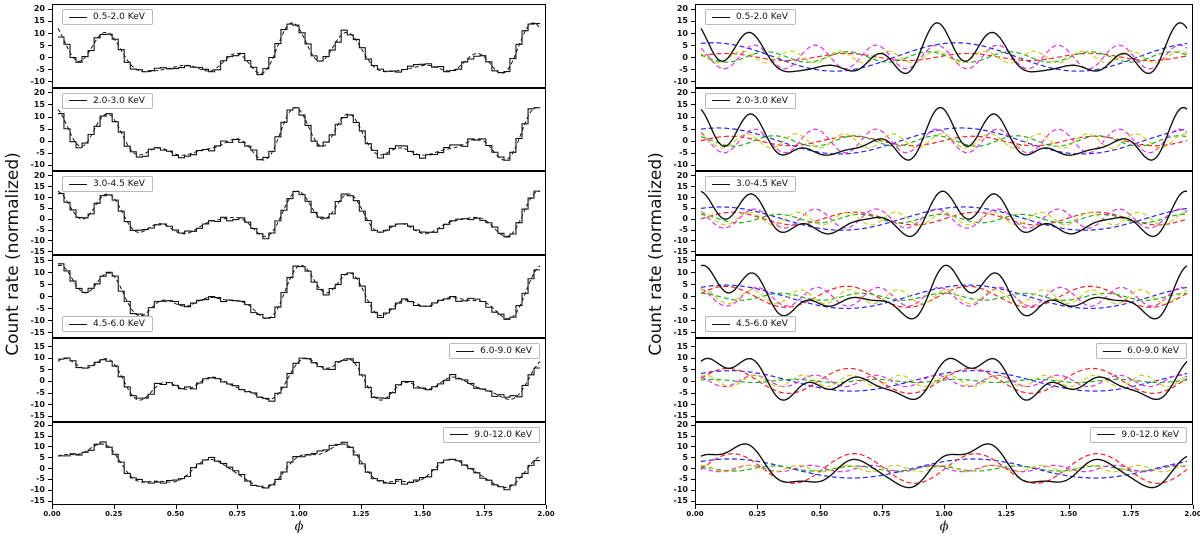 This screenshot has height=539, width=1200. What do you see at coordinates (299, 46) in the screenshot?
I see `left-panel-0.5-2.0 KeV: 0.5-2.0 KeV` at bounding box center [299, 46].